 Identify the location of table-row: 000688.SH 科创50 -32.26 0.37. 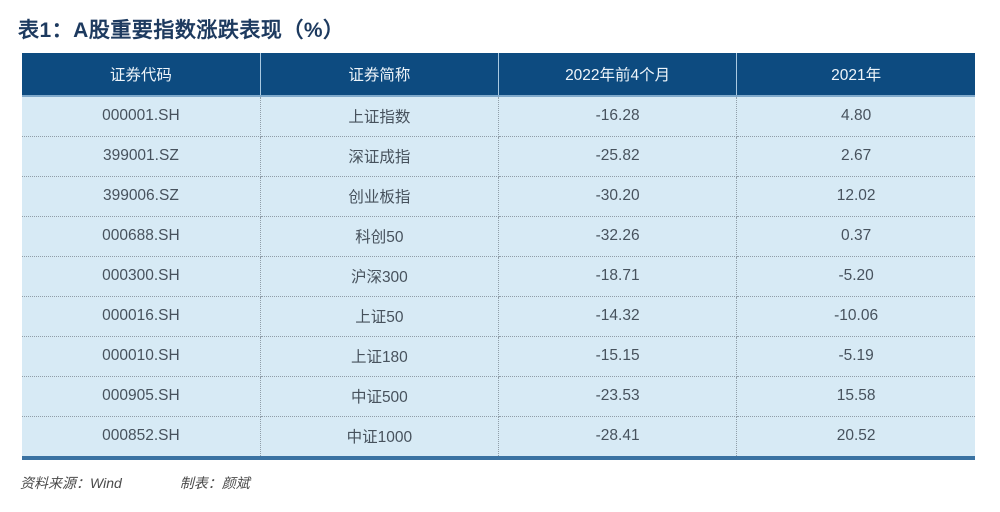
(498, 236).